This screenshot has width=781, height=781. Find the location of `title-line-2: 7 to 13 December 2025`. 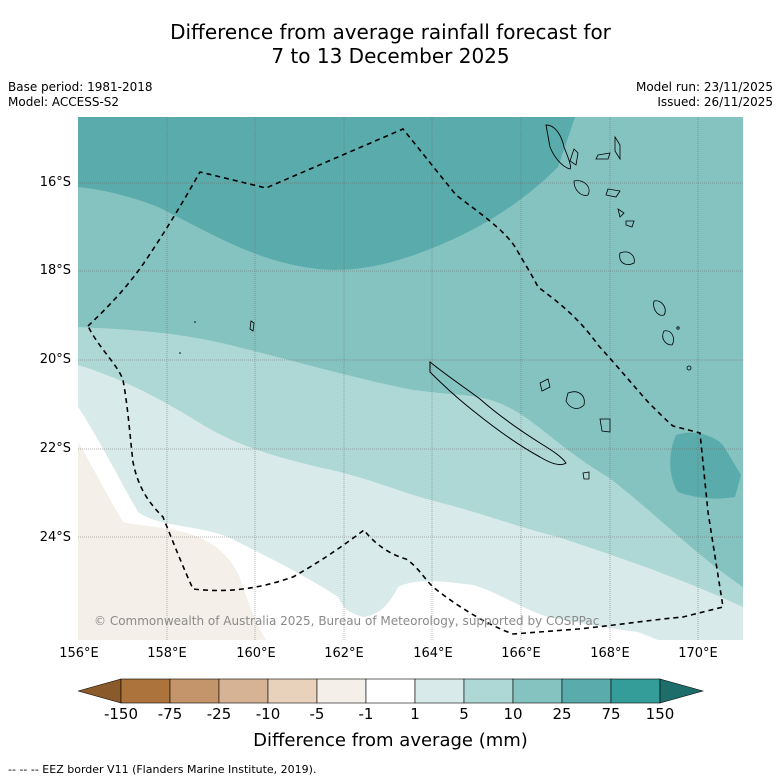

title-line-2: 7 to 13 December 2025 is located at coordinates (390, 56).